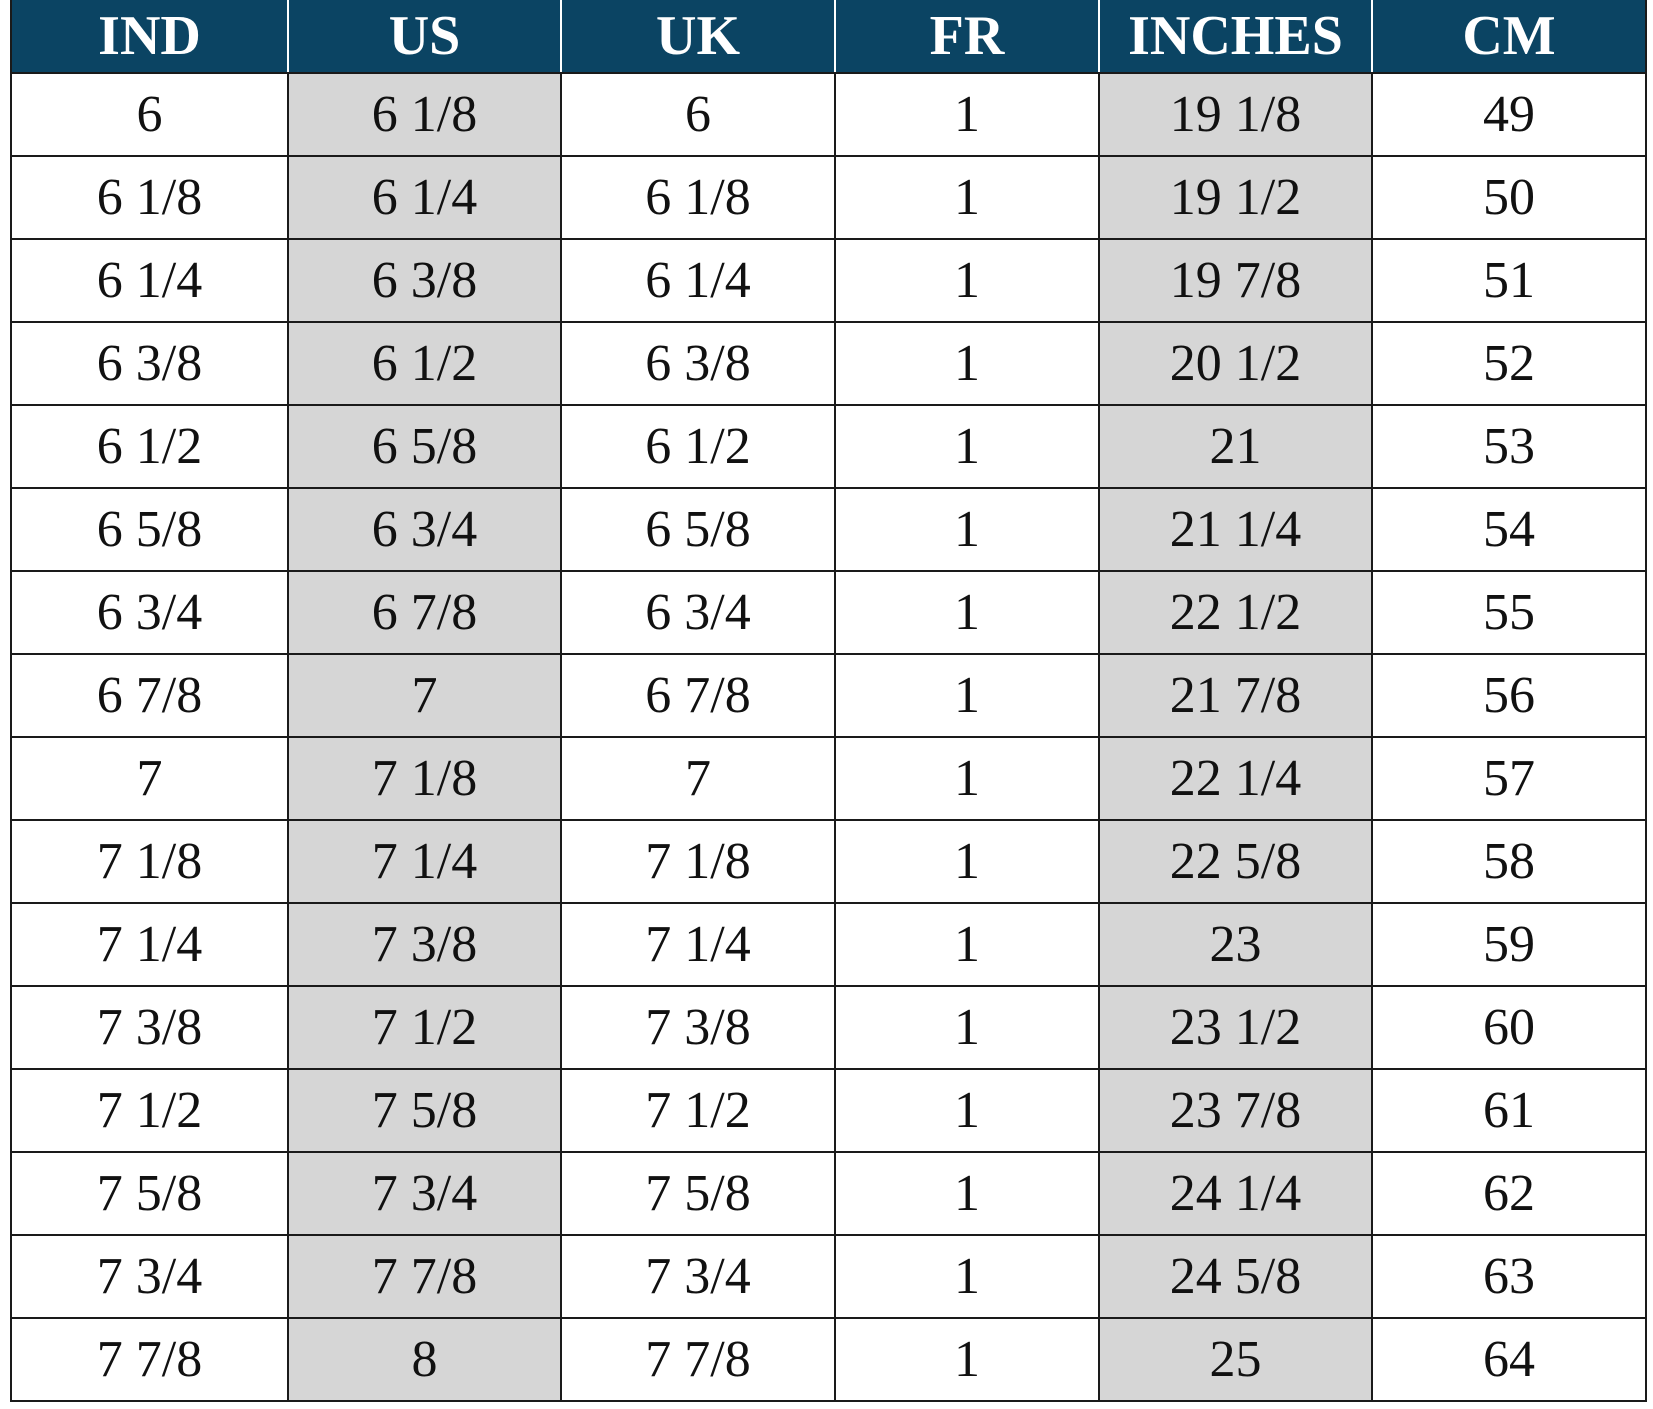  What do you see at coordinates (149, 529) in the screenshot?
I see `cell-ind: 6 5/8` at bounding box center [149, 529].